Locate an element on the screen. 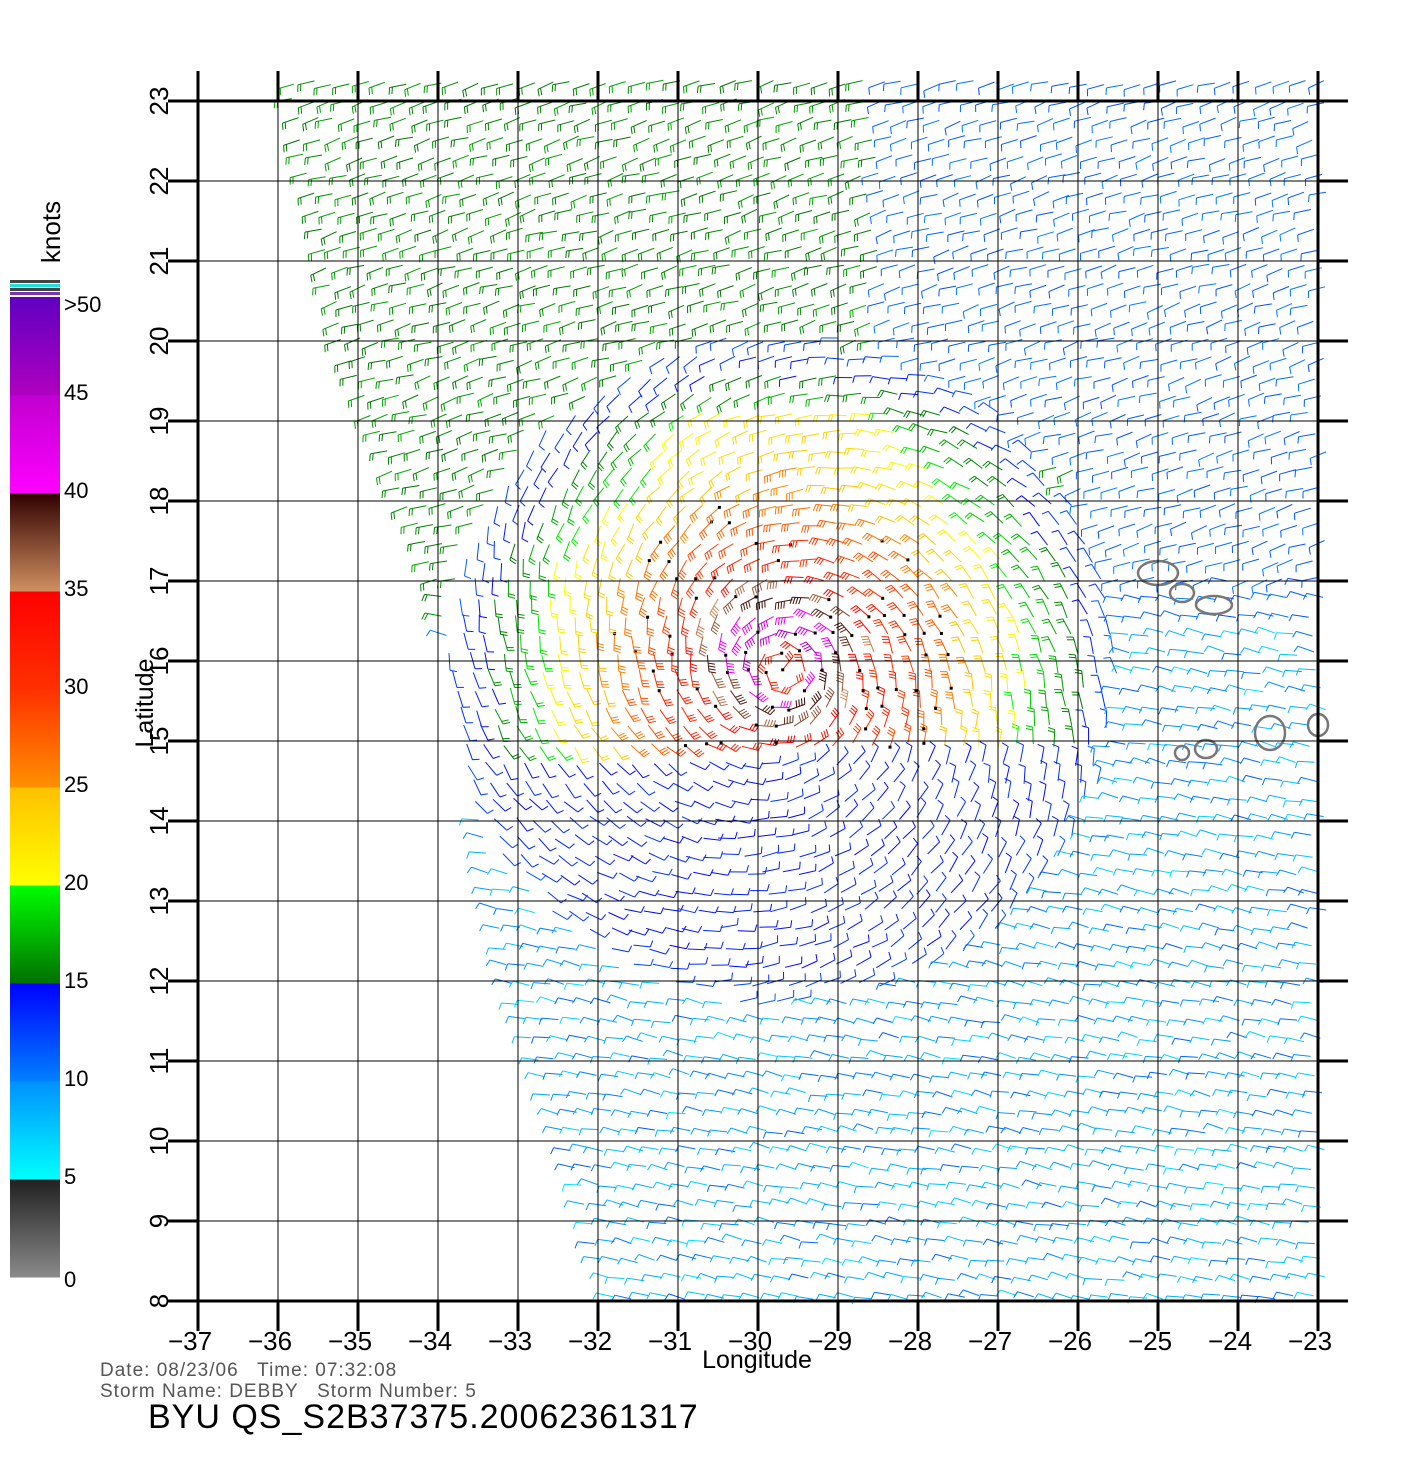  x-tick-label: −24 is located at coordinates (1230, 1341).